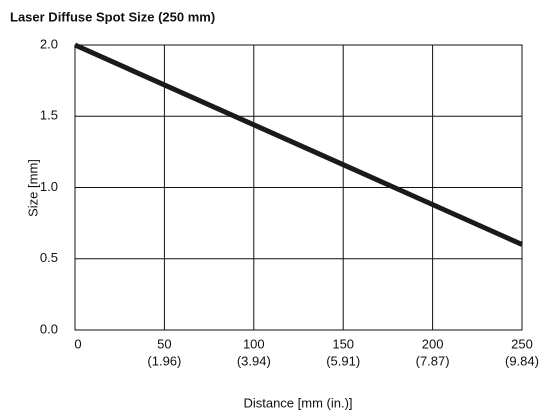 The width and height of the screenshot is (552, 414). I want to click on y-tick-label: 2.0, so click(49, 43).